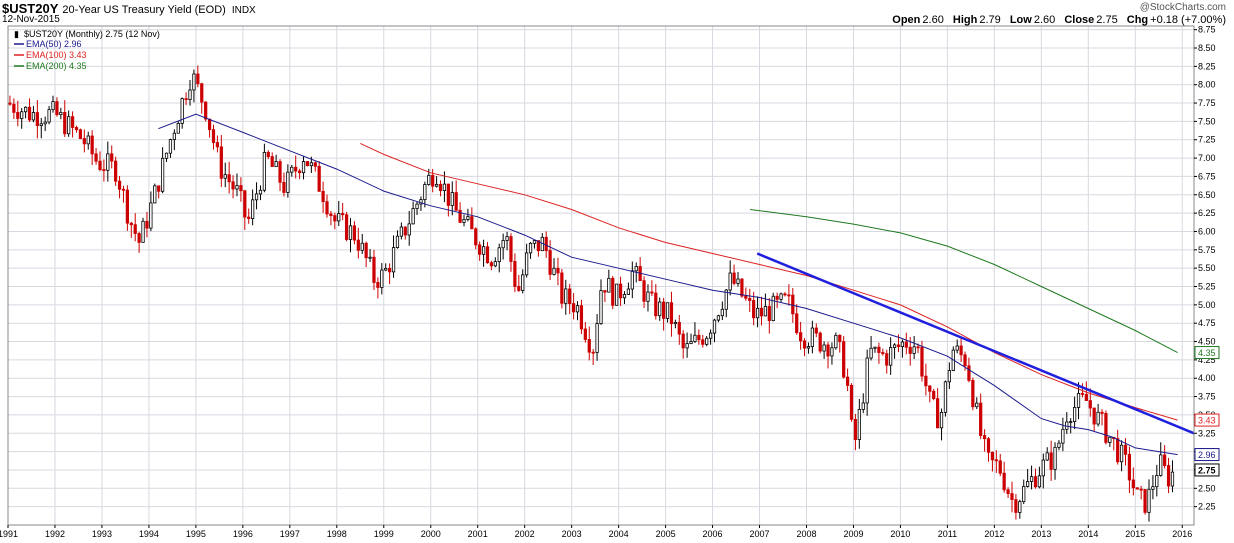 The image size is (1234, 543). What do you see at coordinates (1207, 455) in the screenshot?
I see `value-badge-label: 2.96` at bounding box center [1207, 455].